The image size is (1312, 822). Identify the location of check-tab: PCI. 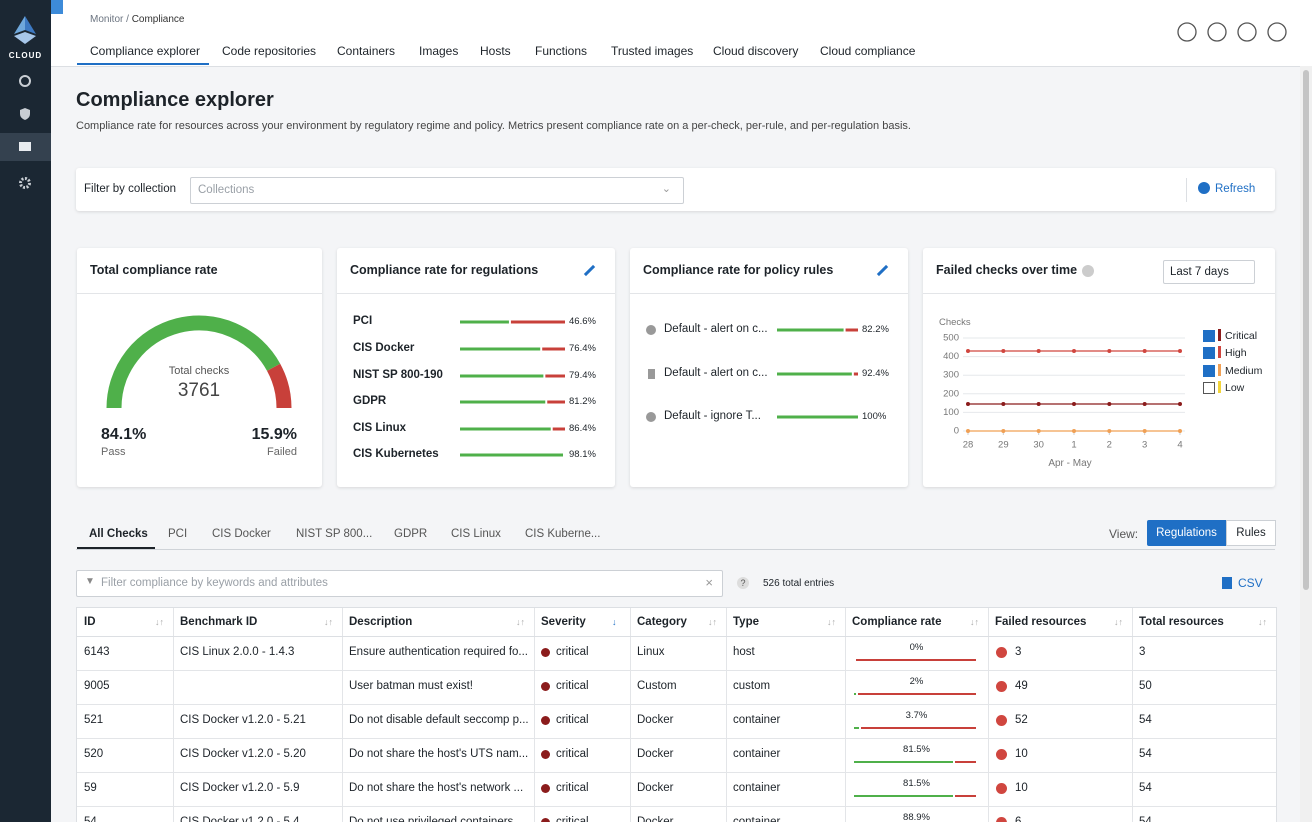
(178, 534).